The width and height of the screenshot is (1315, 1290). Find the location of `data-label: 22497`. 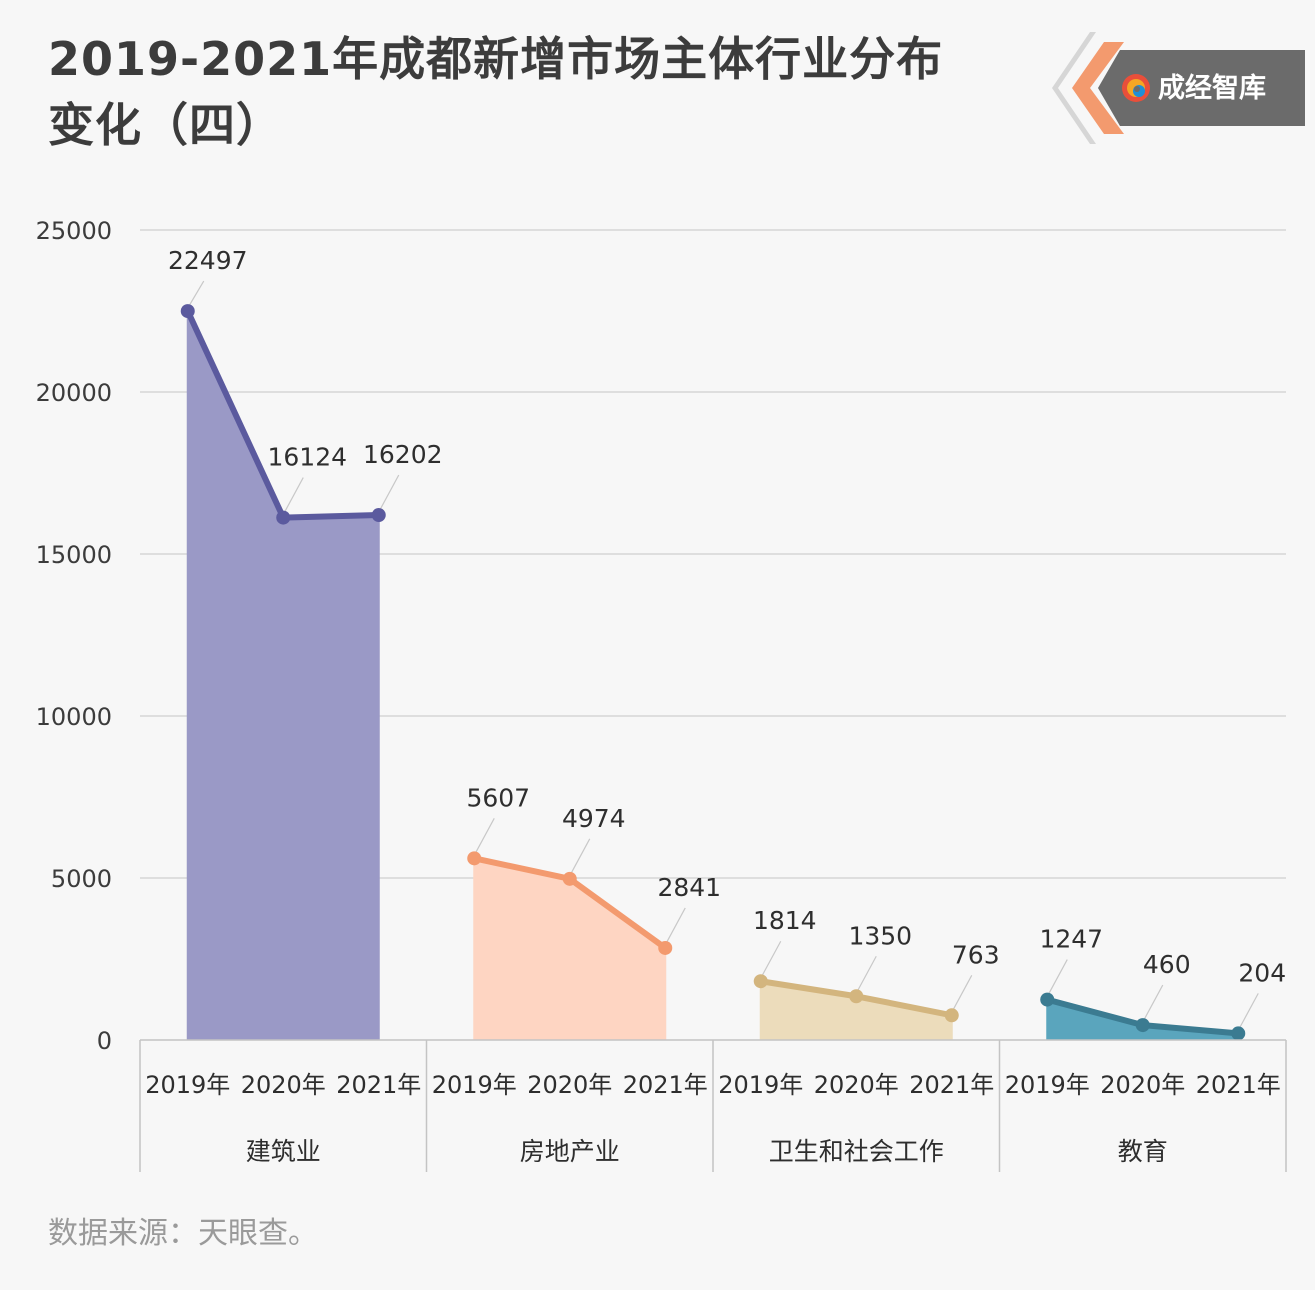

data-label: 22497 is located at coordinates (208, 260).